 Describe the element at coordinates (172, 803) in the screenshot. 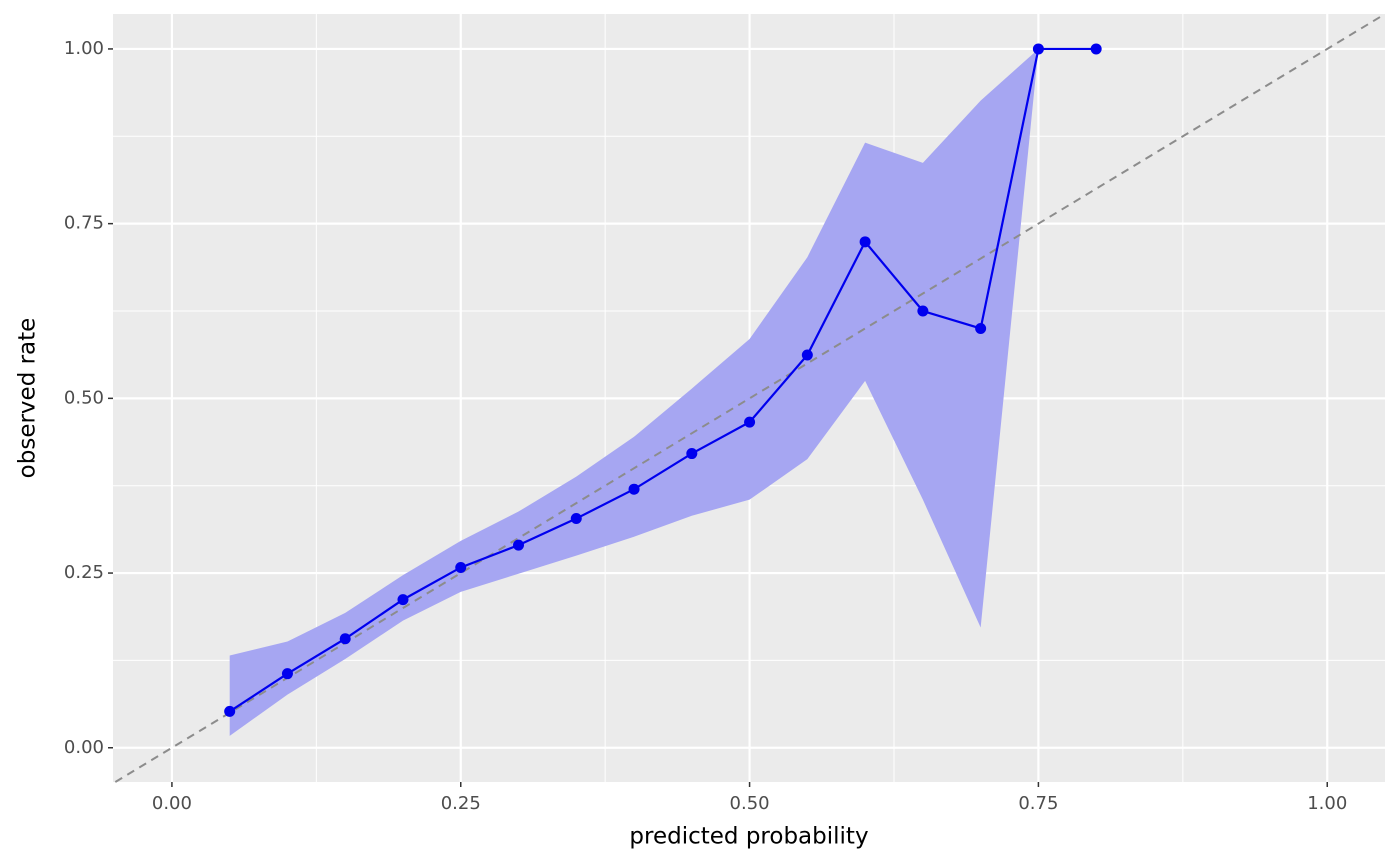

I see `x-tick-label: 0.00` at that location.